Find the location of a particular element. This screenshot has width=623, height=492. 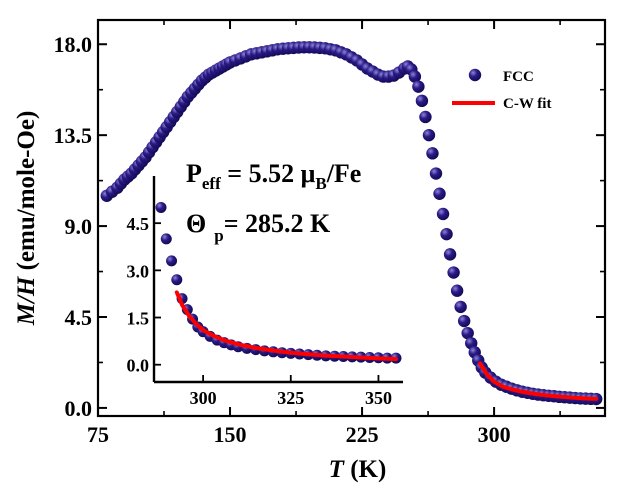

legend-fit-label: C-W fit is located at coordinates (527, 104).